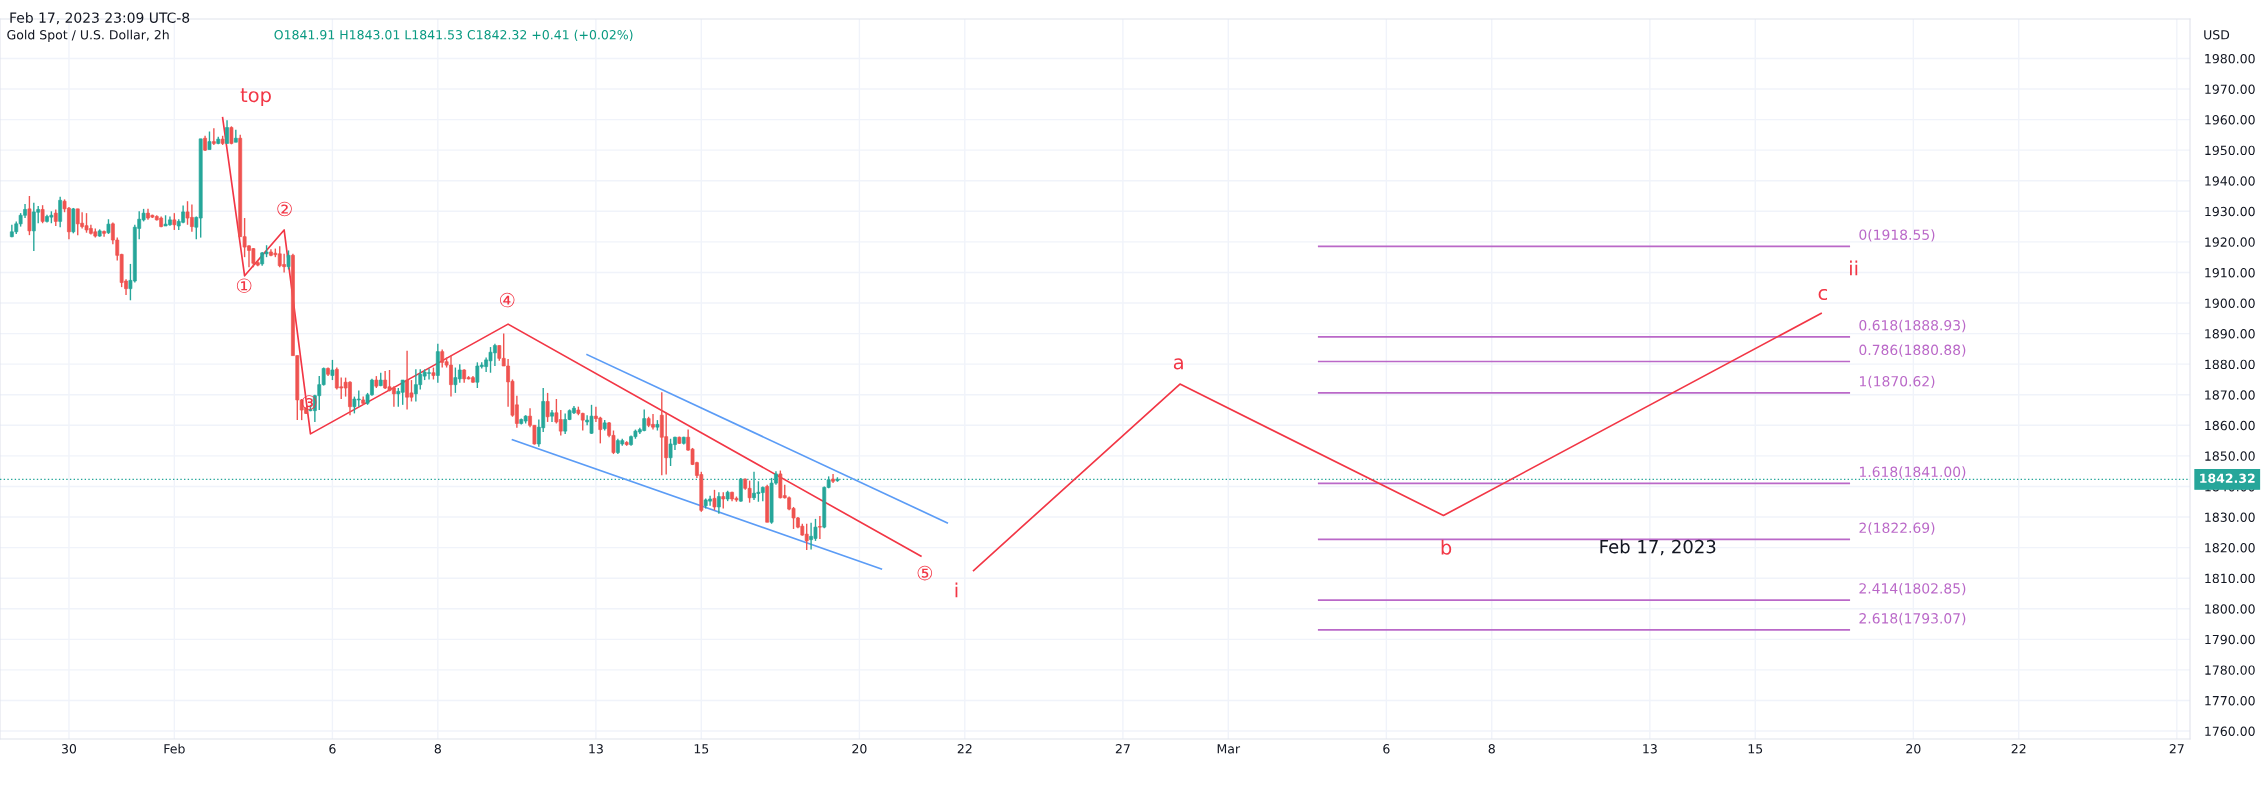 The image size is (2264, 810). What do you see at coordinates (2230, 242) in the screenshot?
I see `y-tick-label: 1920.00` at bounding box center [2230, 242].